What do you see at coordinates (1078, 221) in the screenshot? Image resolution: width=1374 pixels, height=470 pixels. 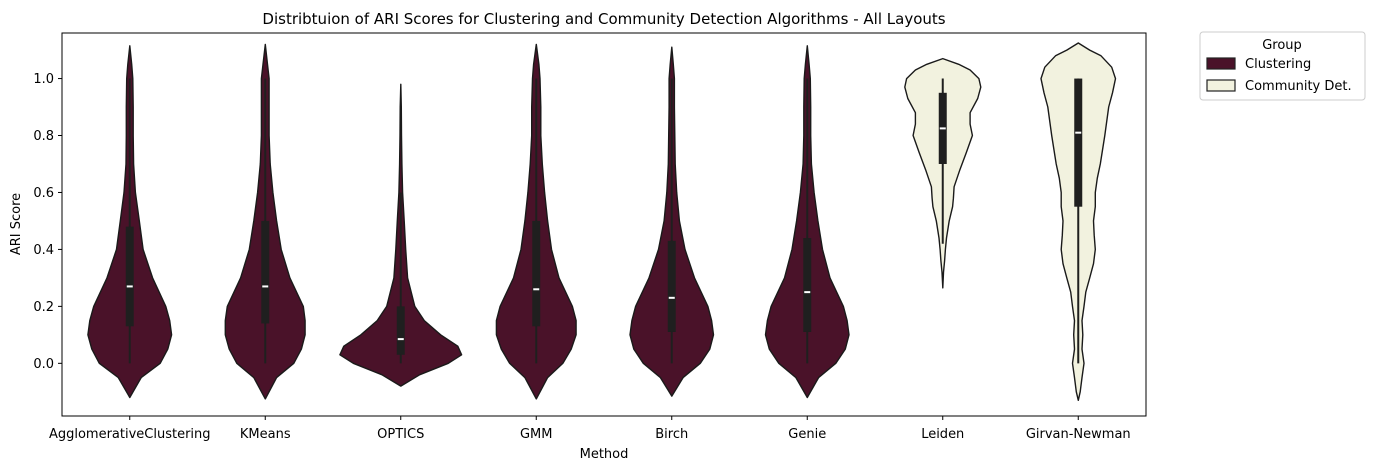 I see `violin-girvan-newman` at bounding box center [1078, 221].